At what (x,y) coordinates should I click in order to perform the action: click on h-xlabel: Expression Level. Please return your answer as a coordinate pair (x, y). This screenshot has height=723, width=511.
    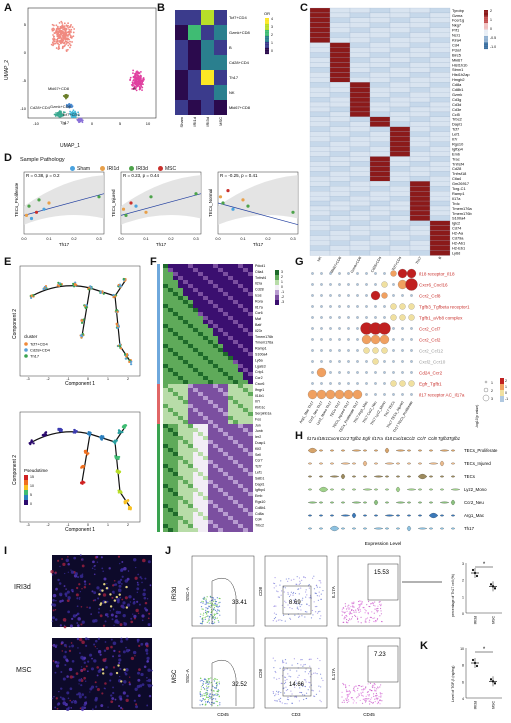
    Looking at the image, I should click on (383, 544).